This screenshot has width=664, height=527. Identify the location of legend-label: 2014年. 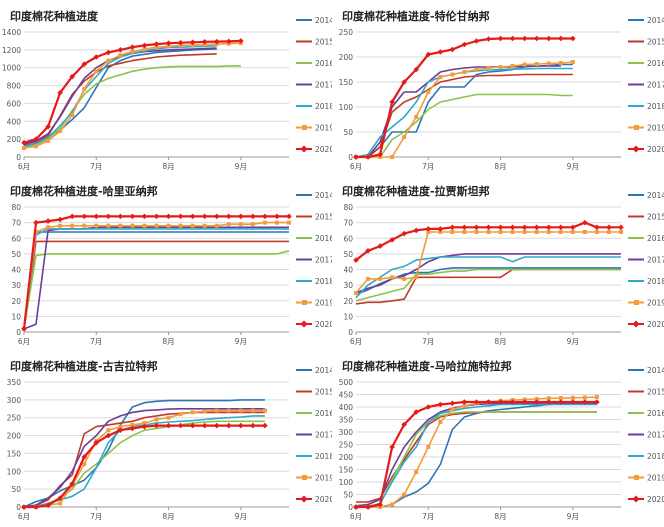
(323, 20).